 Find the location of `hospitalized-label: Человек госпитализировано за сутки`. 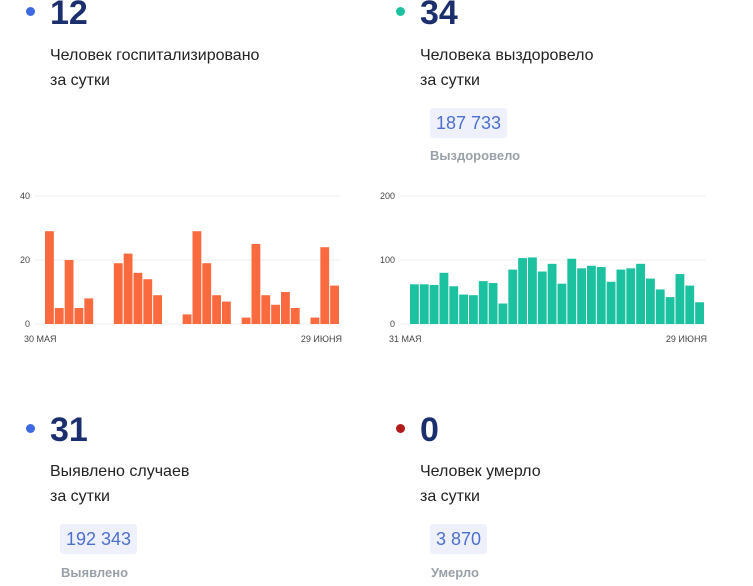

hospitalized-label: Человек госпитализировано за сутки is located at coordinates (154, 68).